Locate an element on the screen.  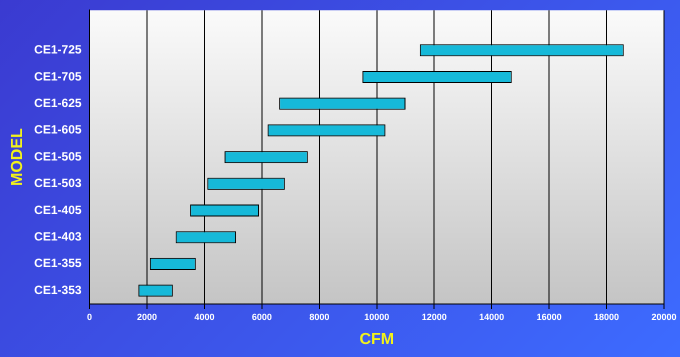
y-tick-label: CE1-725 is located at coordinates (58, 49).